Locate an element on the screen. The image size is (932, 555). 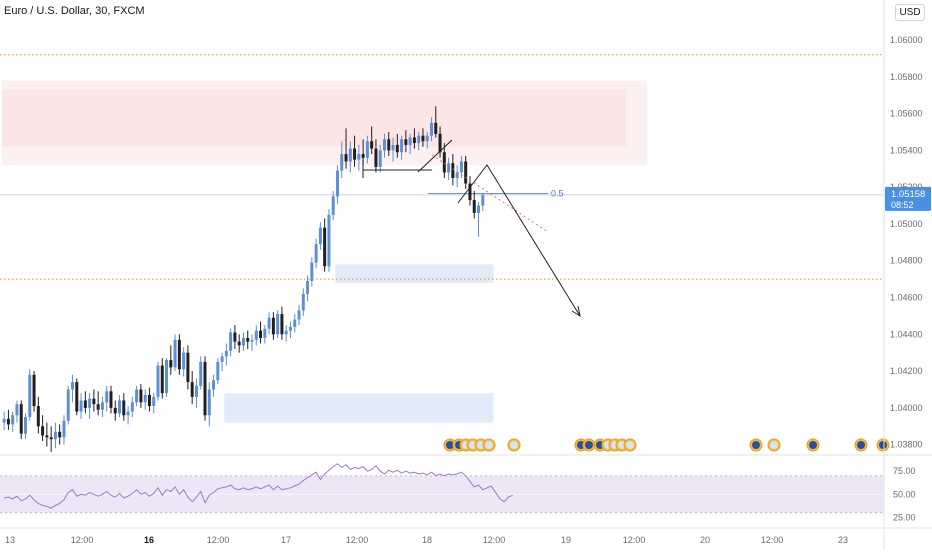
time-tick-label: 13 is located at coordinates (10, 540).